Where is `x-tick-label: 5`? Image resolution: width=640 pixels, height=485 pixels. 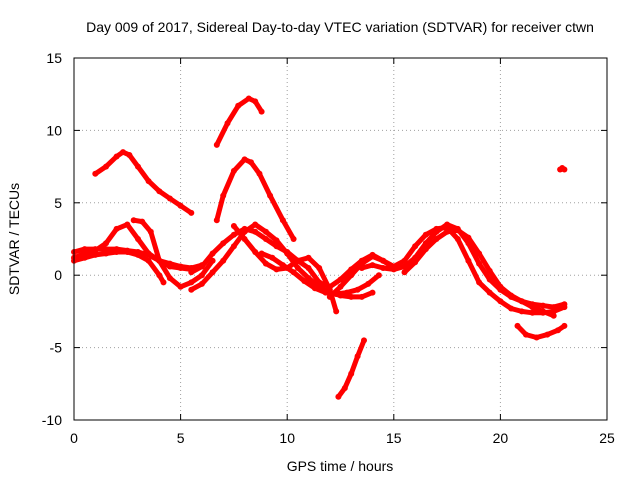
x-tick-label: 5 is located at coordinates (181, 438).